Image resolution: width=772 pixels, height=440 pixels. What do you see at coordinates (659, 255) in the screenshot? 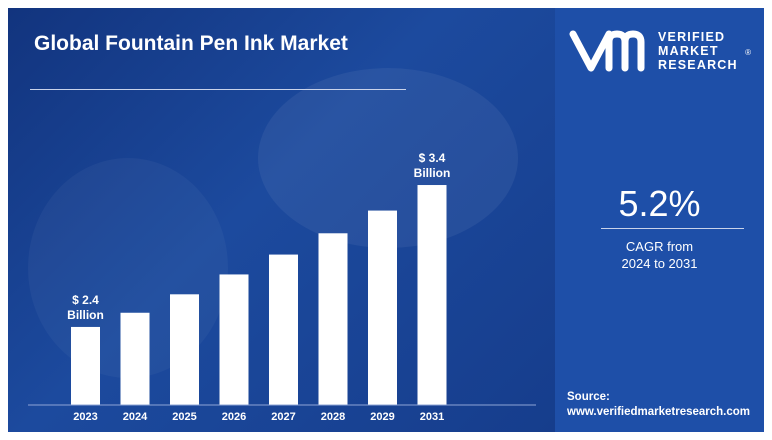
I see `cagr-label: CAGR from 2024 to 2031` at bounding box center [659, 255].